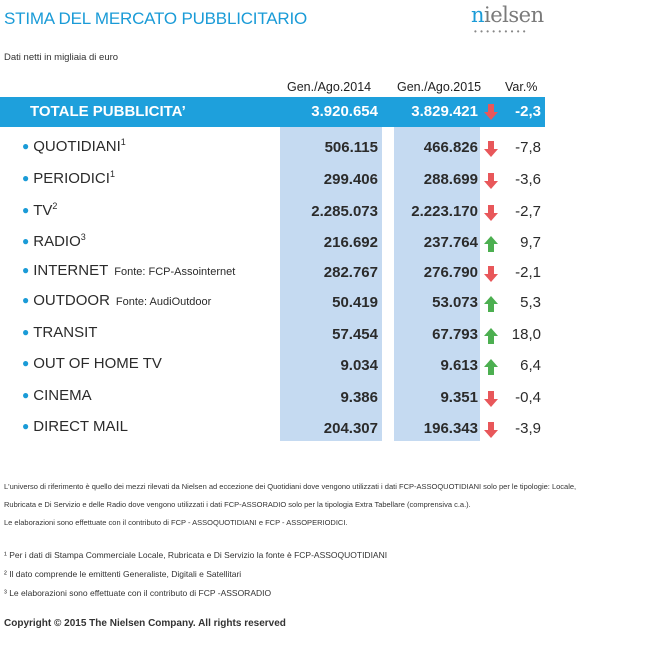 Image resolution: width=649 pixels, height=647 pixels. What do you see at coordinates (459, 397) in the screenshot?
I see `value-2015: 9.351` at bounding box center [459, 397].